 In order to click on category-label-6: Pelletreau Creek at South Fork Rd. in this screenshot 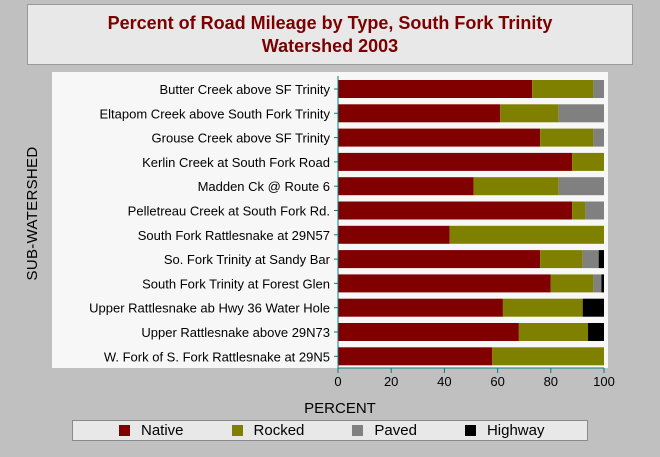, I will do `click(229, 211)`.